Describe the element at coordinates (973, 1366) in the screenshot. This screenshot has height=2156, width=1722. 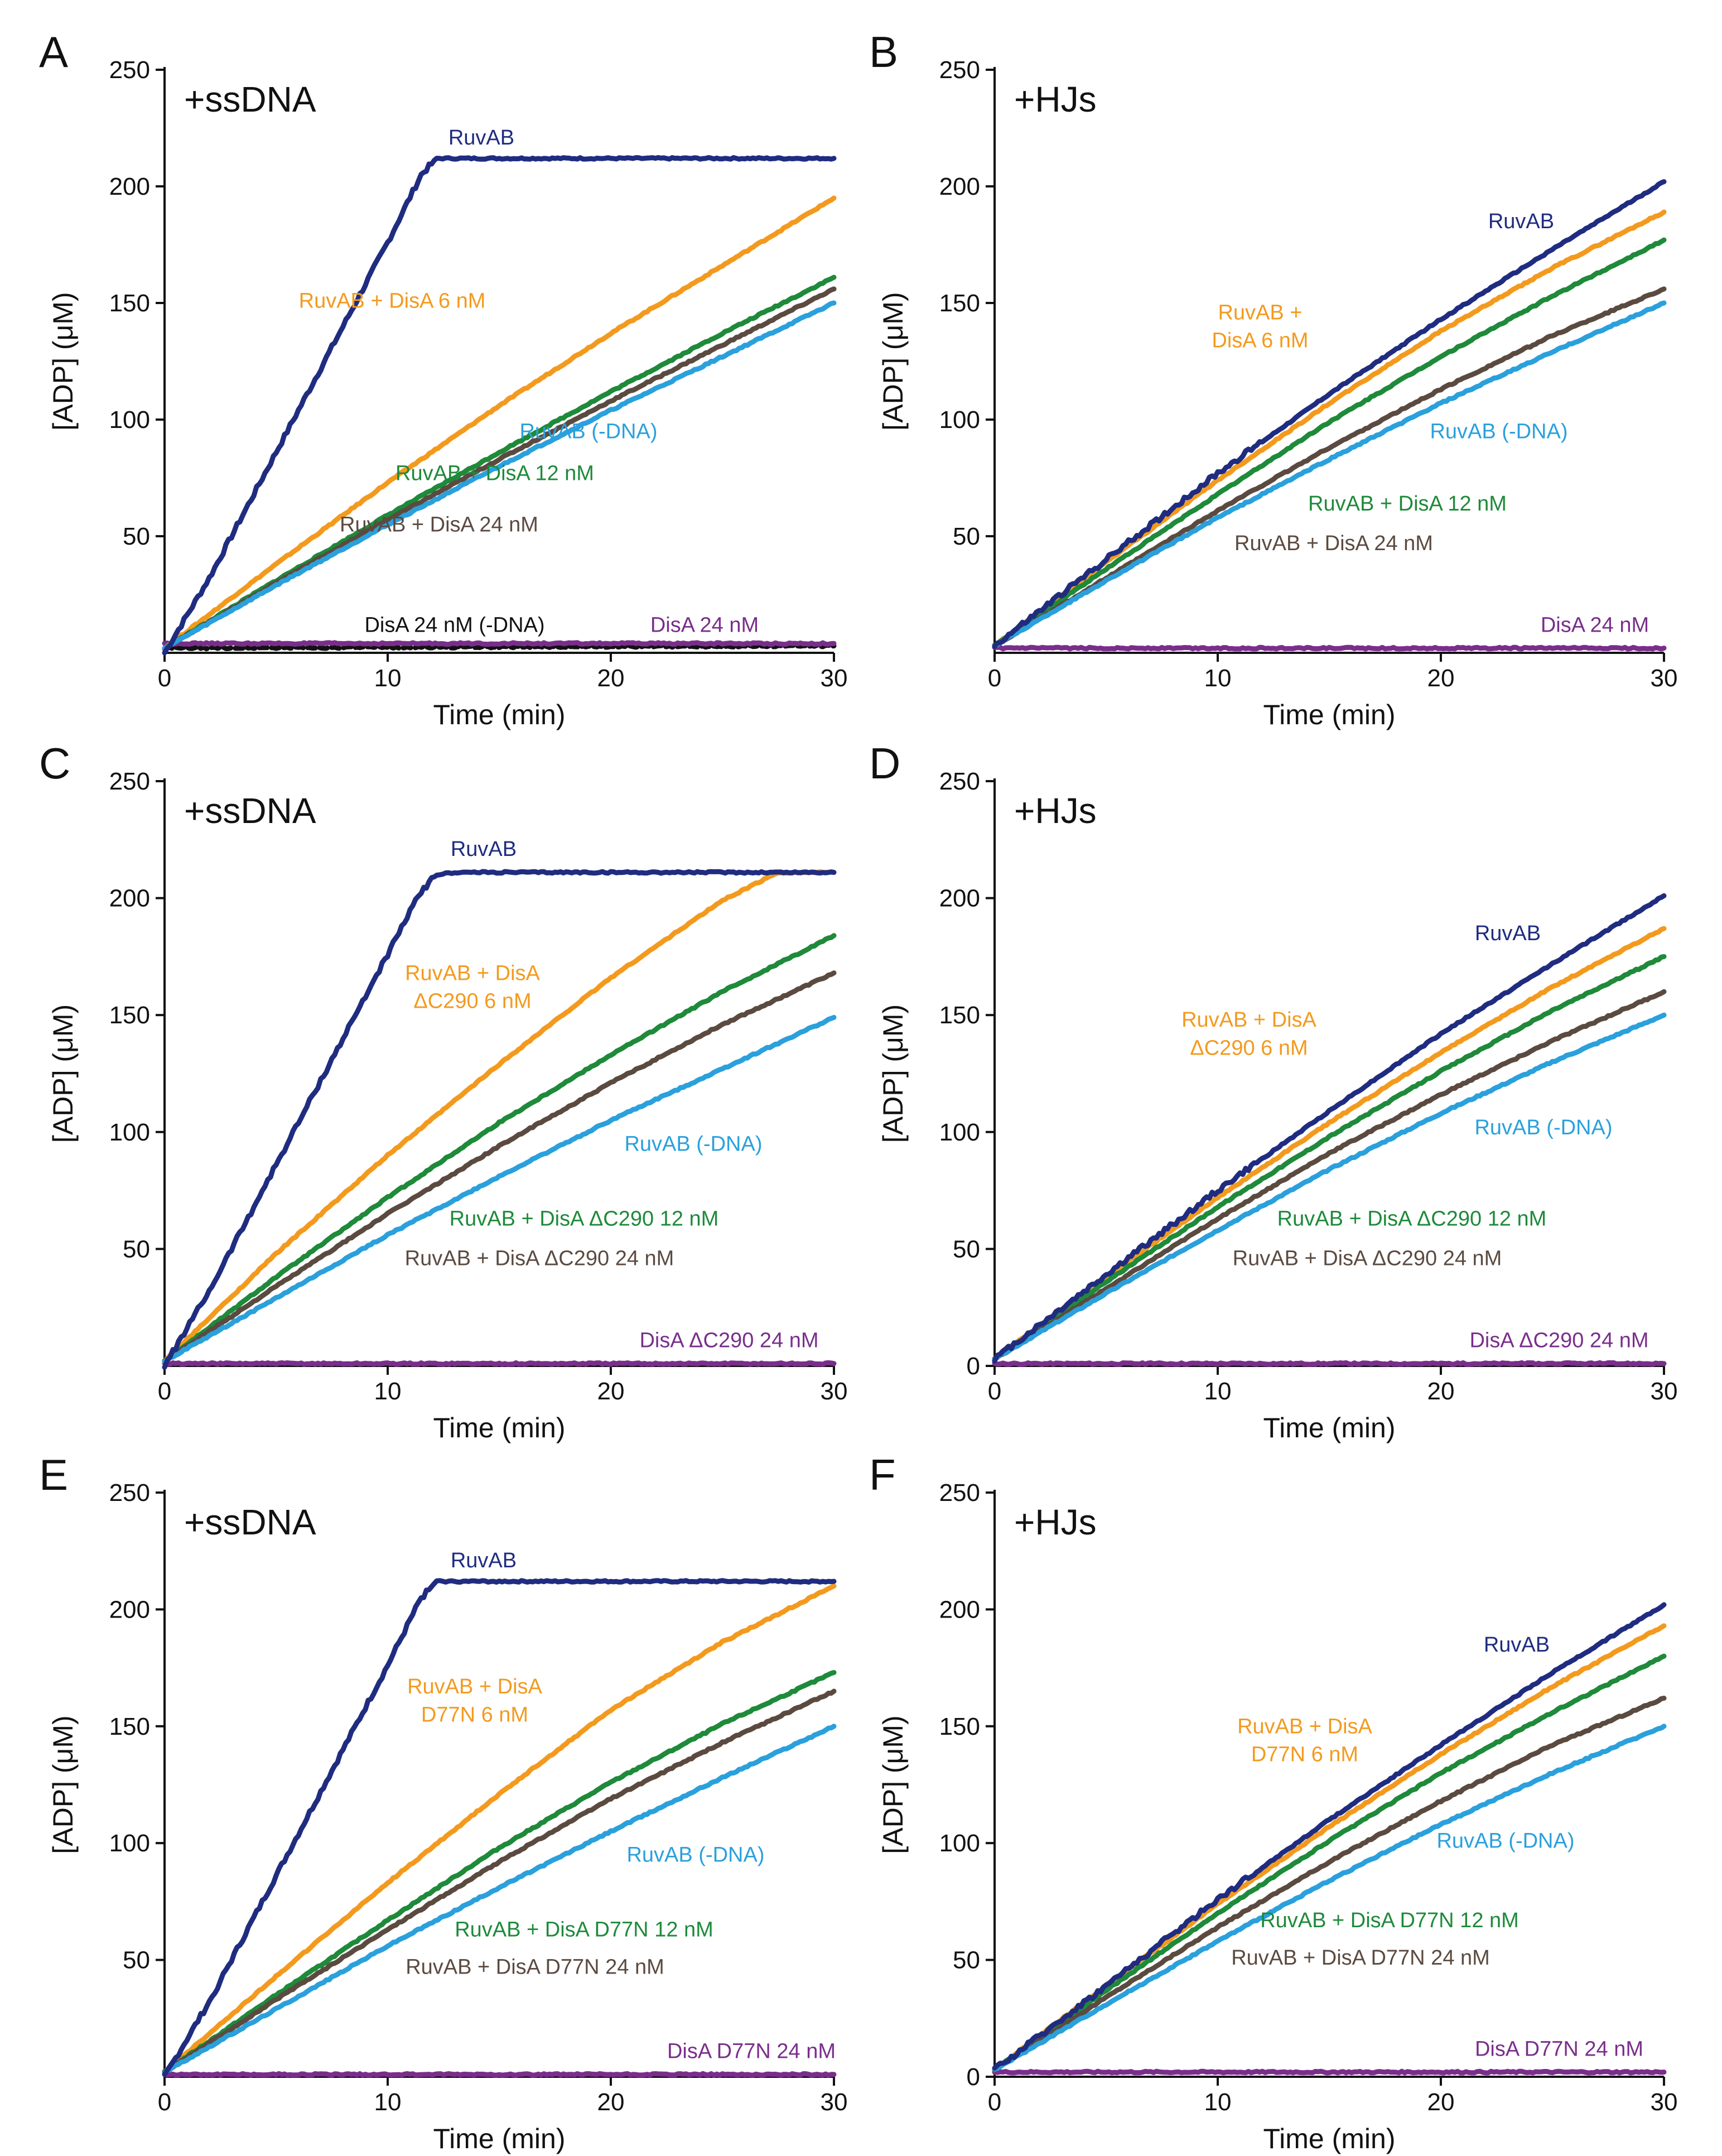
I see `panel-d-y-tick-label: 0` at that location.